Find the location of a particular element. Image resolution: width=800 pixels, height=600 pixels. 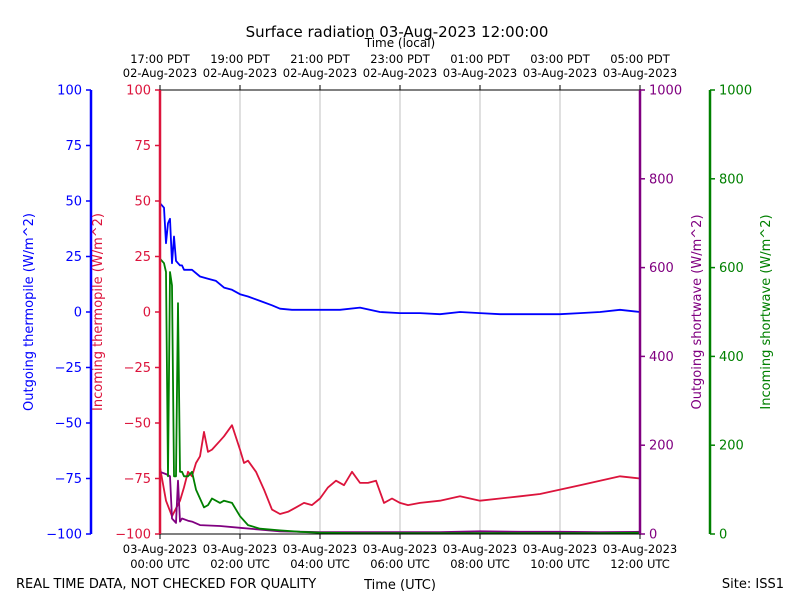

bottom-tick-label: 06:00 UTC is located at coordinates (400, 564).